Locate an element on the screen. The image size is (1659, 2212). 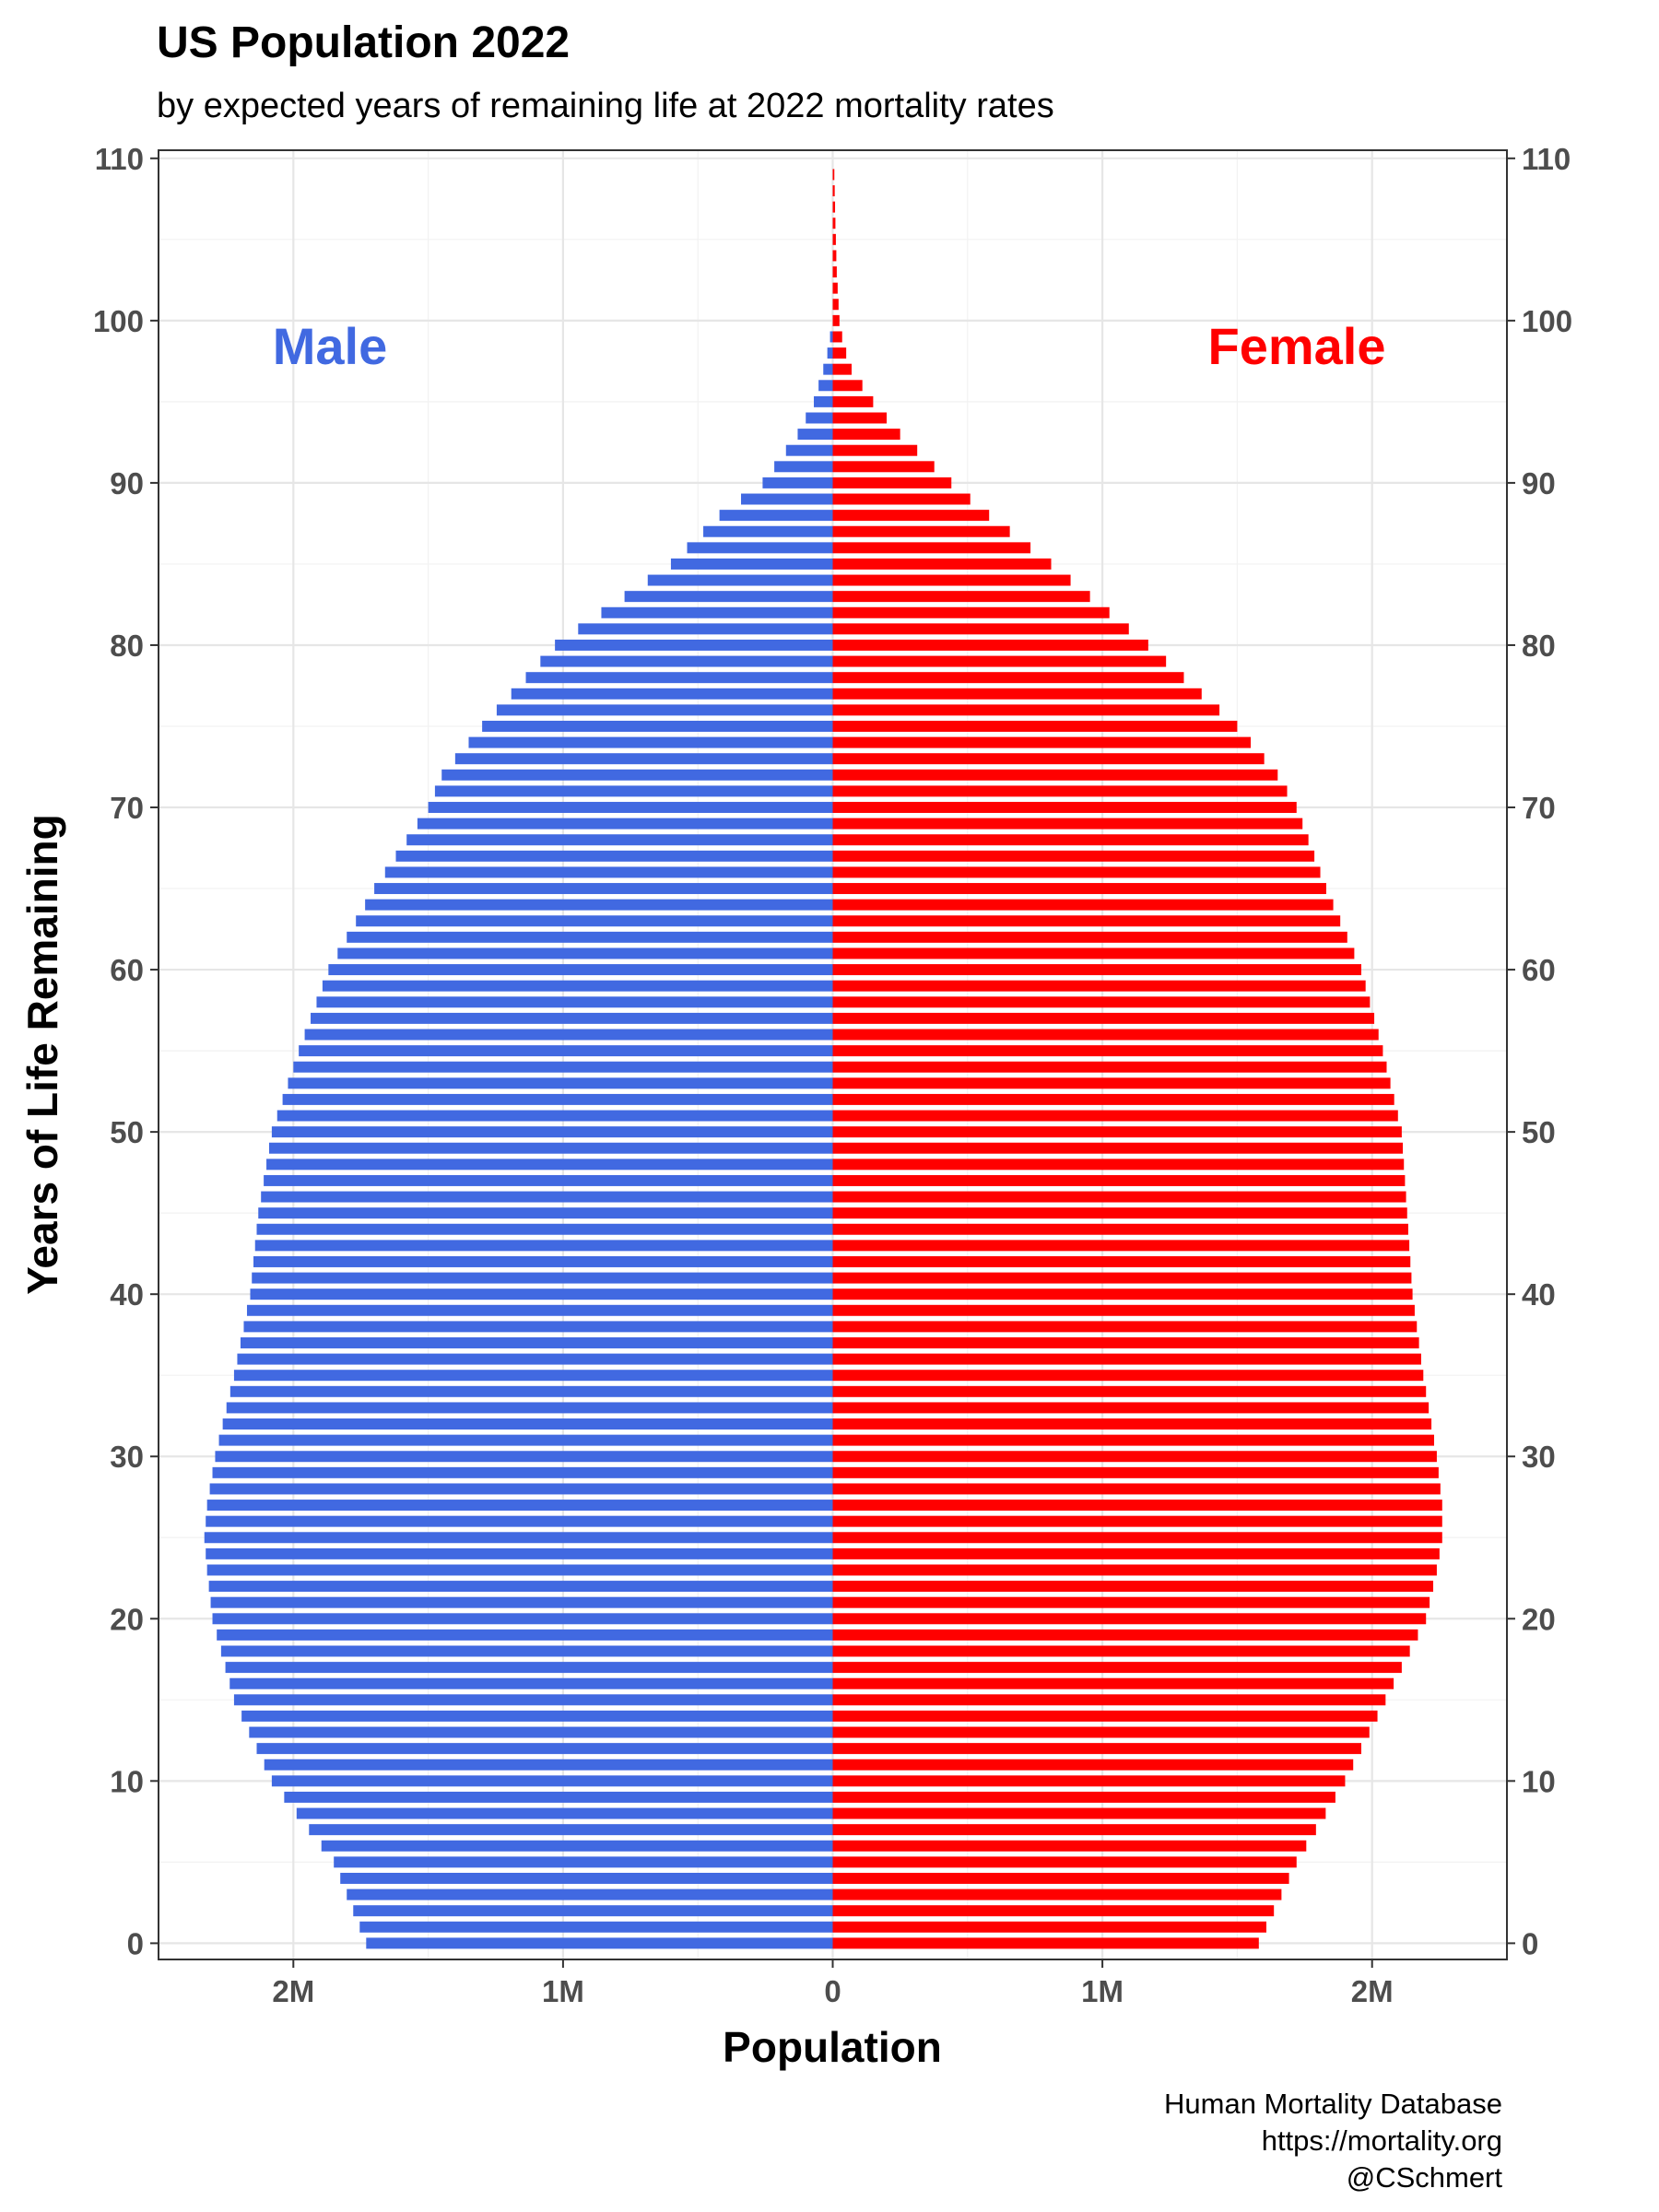
y-tick-label-left: 40 is located at coordinates (127, 1294).